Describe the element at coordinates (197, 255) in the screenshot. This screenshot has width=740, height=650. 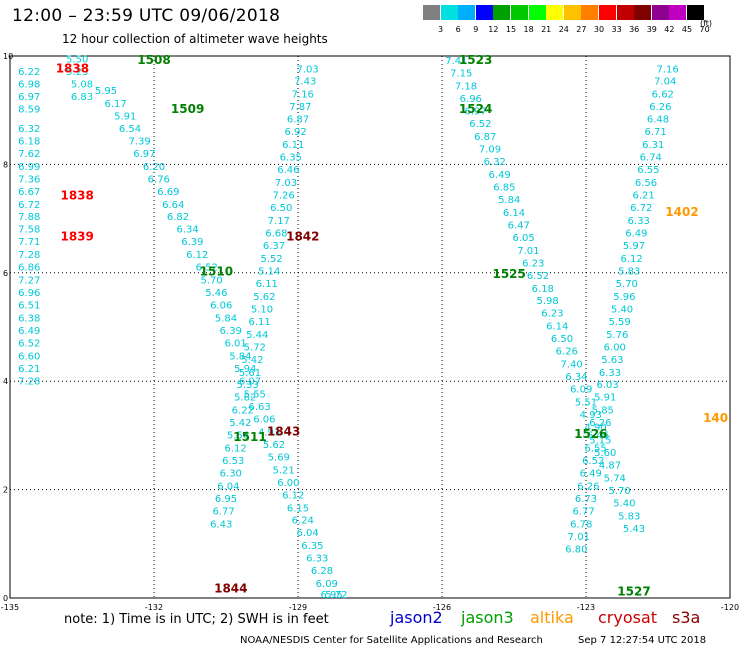
I see `track-a-value: 6.12` at that location.